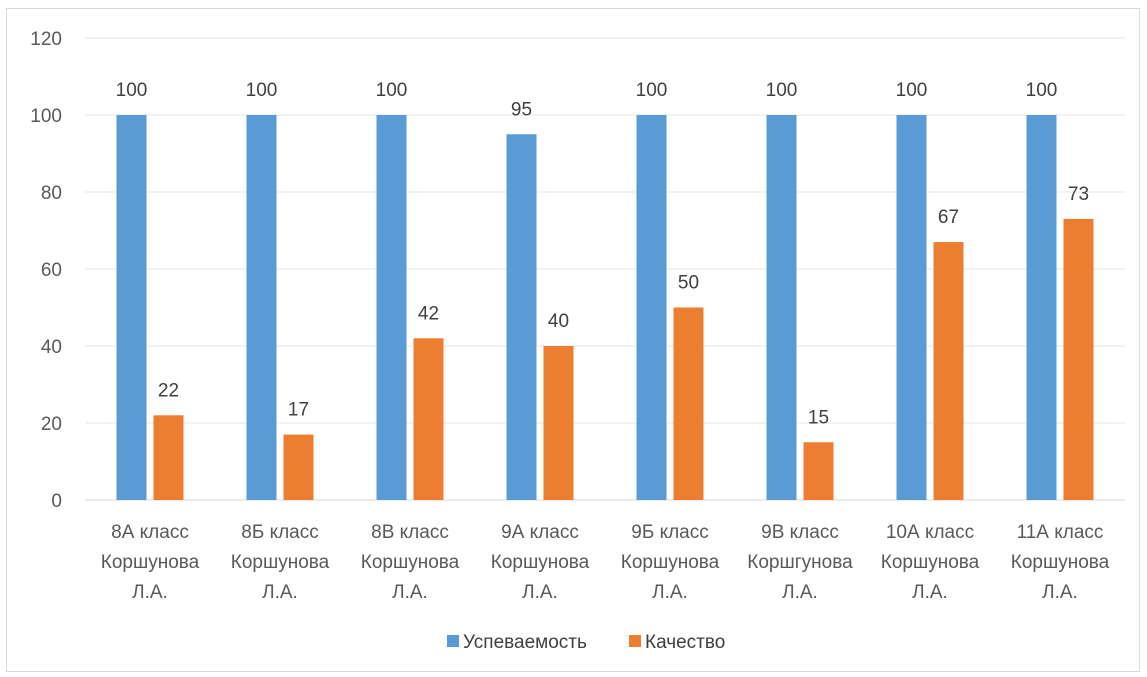 This screenshot has height=677, width=1147. What do you see at coordinates (46, 116) in the screenshot?
I see `y-tick-label: 100` at bounding box center [46, 116].